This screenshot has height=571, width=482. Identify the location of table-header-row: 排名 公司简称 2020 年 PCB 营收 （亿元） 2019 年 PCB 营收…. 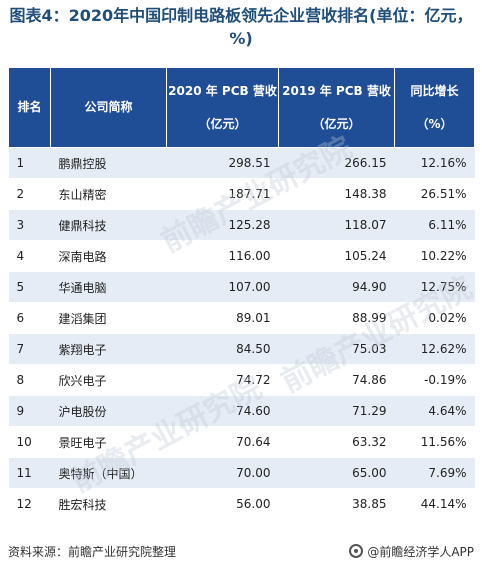
(241, 107).